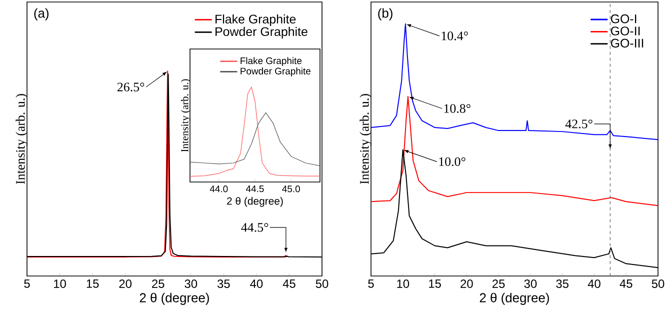 This screenshot has width=666, height=328. Describe the element at coordinates (385, 14) in the screenshot. I see `text: (b)` at that location.